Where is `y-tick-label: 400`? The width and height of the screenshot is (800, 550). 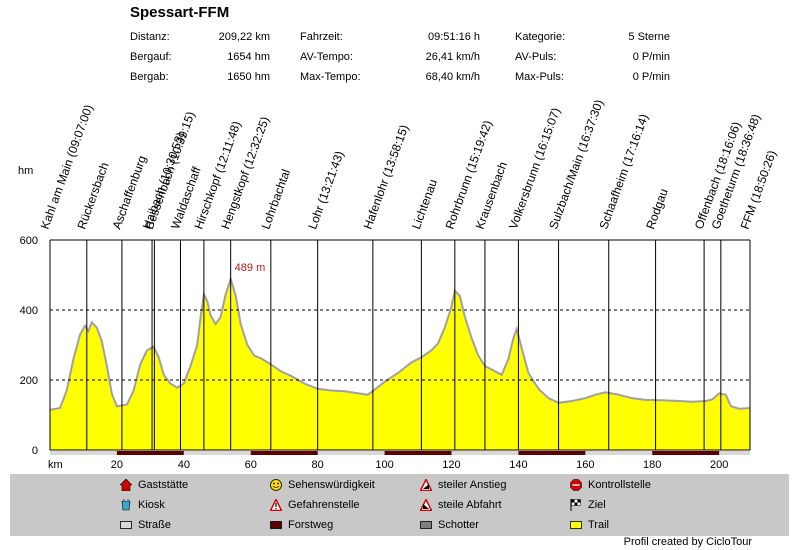
y-tick-label: 400 is located at coordinates (29, 311).